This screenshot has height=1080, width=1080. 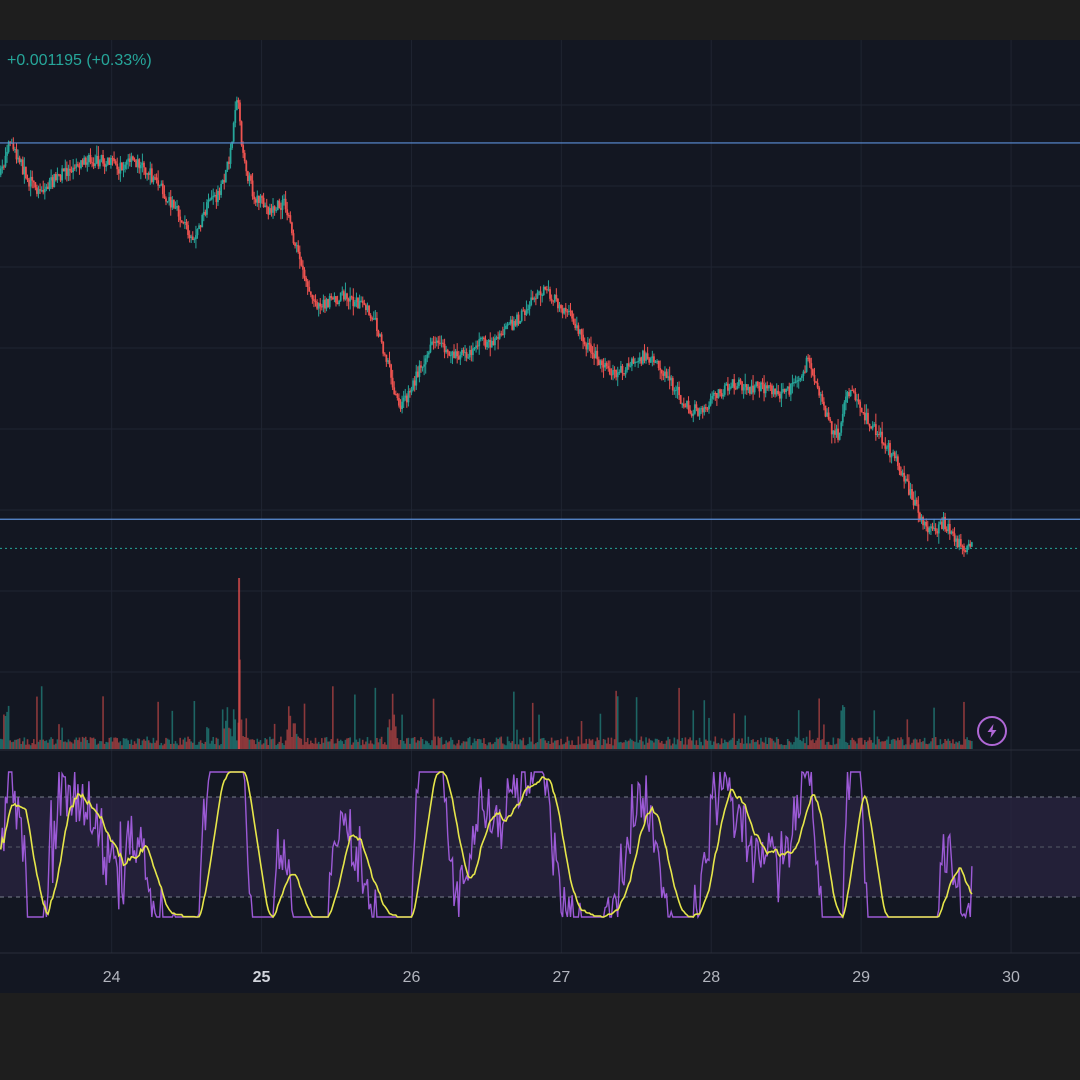 I want to click on x-axis: 24 25 26 27 28 29 30, so click(x=561, y=977).